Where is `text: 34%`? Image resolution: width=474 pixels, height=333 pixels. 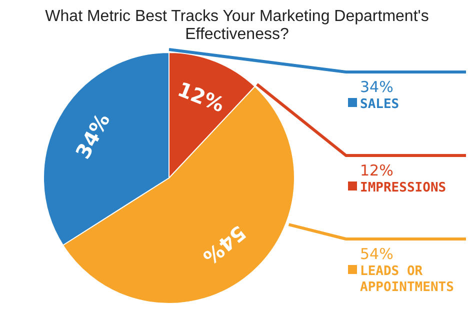 text: 34% is located at coordinates (377, 87).